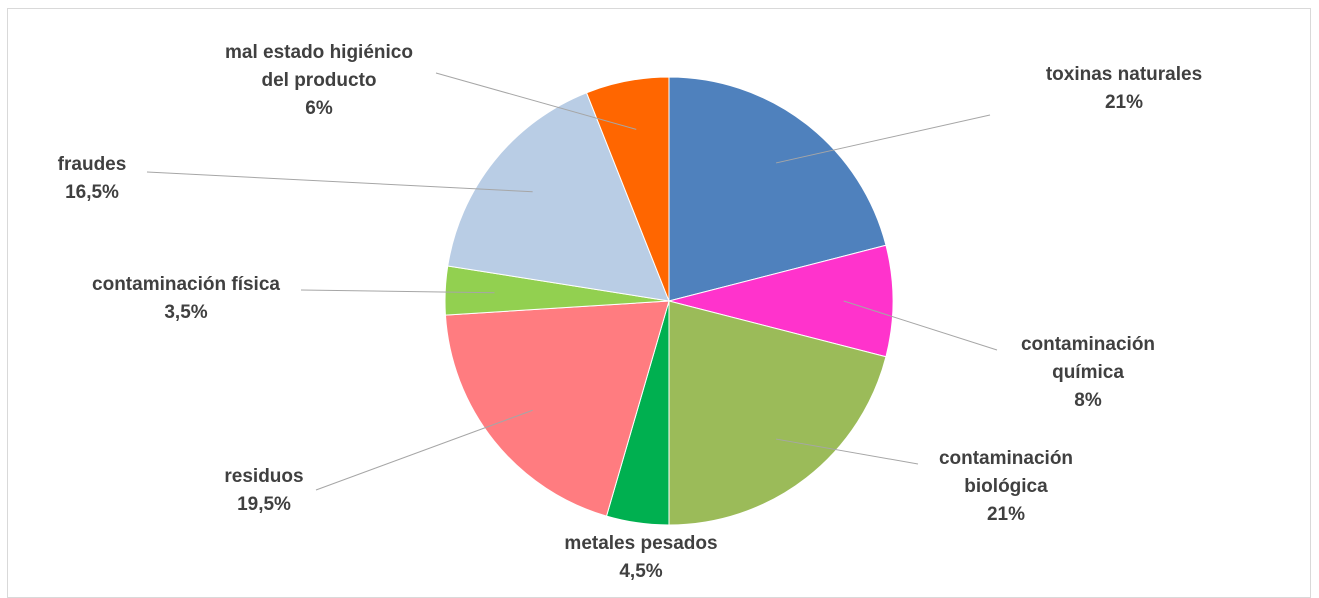  What do you see at coordinates (186, 298) in the screenshot?
I see `data-label: contaminación física 3,5%` at bounding box center [186, 298].